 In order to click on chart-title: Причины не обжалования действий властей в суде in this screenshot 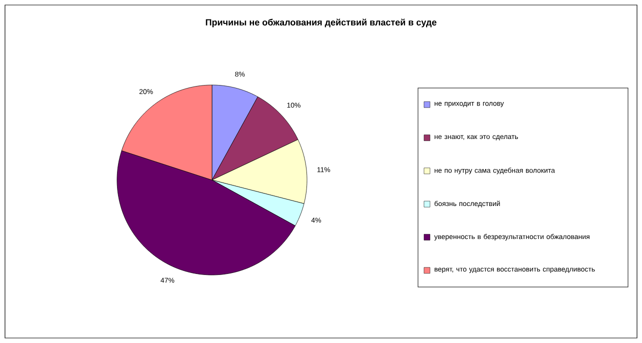, I will do `click(321, 23)`.